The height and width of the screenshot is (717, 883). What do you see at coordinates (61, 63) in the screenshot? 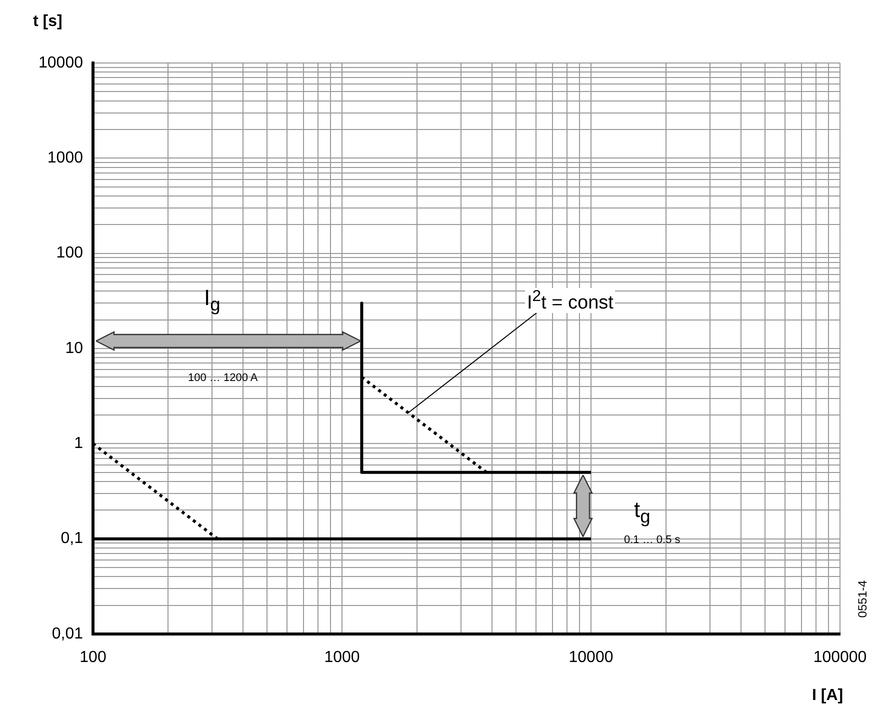
I see `y-tick-label: 10000` at bounding box center [61, 63].